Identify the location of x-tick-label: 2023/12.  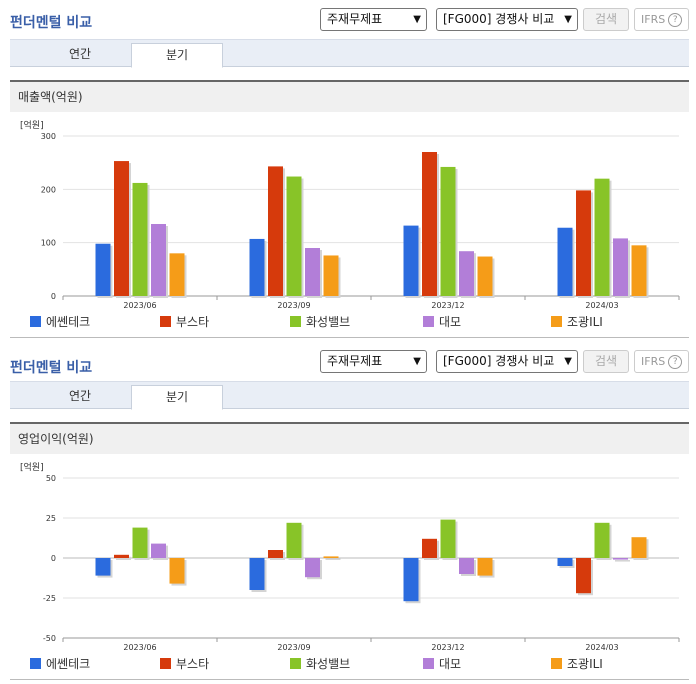
(447, 646).